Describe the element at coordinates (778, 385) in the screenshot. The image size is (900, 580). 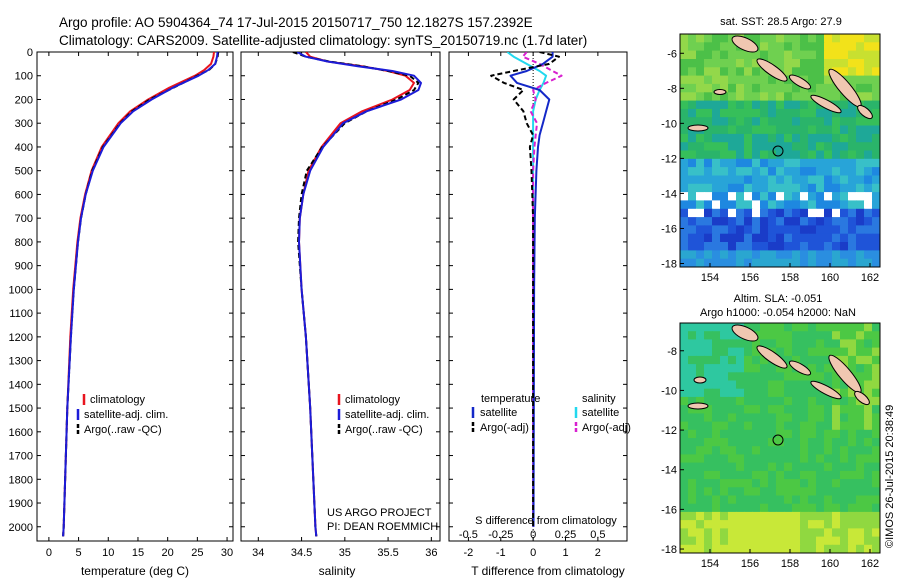
I see `sla-map-islands` at that location.